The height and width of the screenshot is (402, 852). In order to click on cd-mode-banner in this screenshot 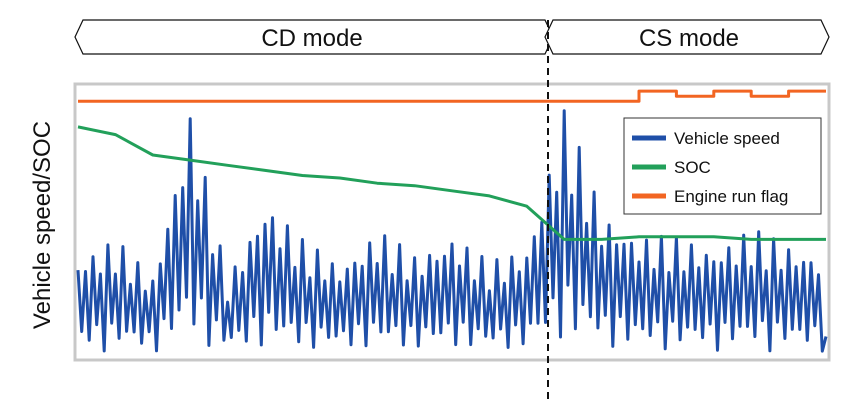, I will do `click(314, 37)`.